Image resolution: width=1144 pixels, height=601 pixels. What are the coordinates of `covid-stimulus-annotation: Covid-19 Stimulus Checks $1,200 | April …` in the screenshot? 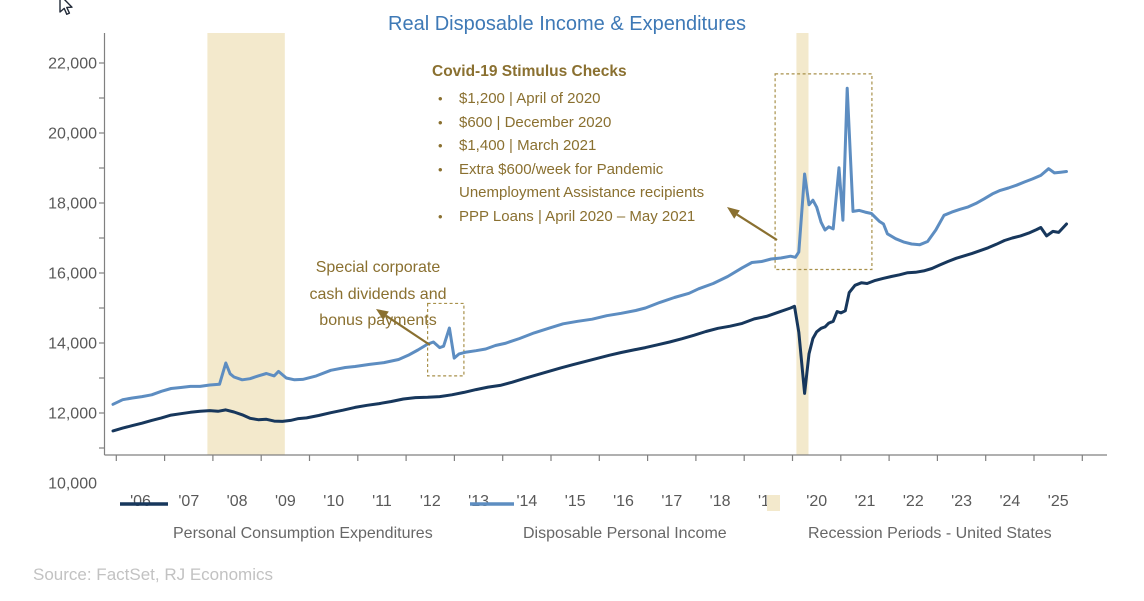 It's located at (588, 144).